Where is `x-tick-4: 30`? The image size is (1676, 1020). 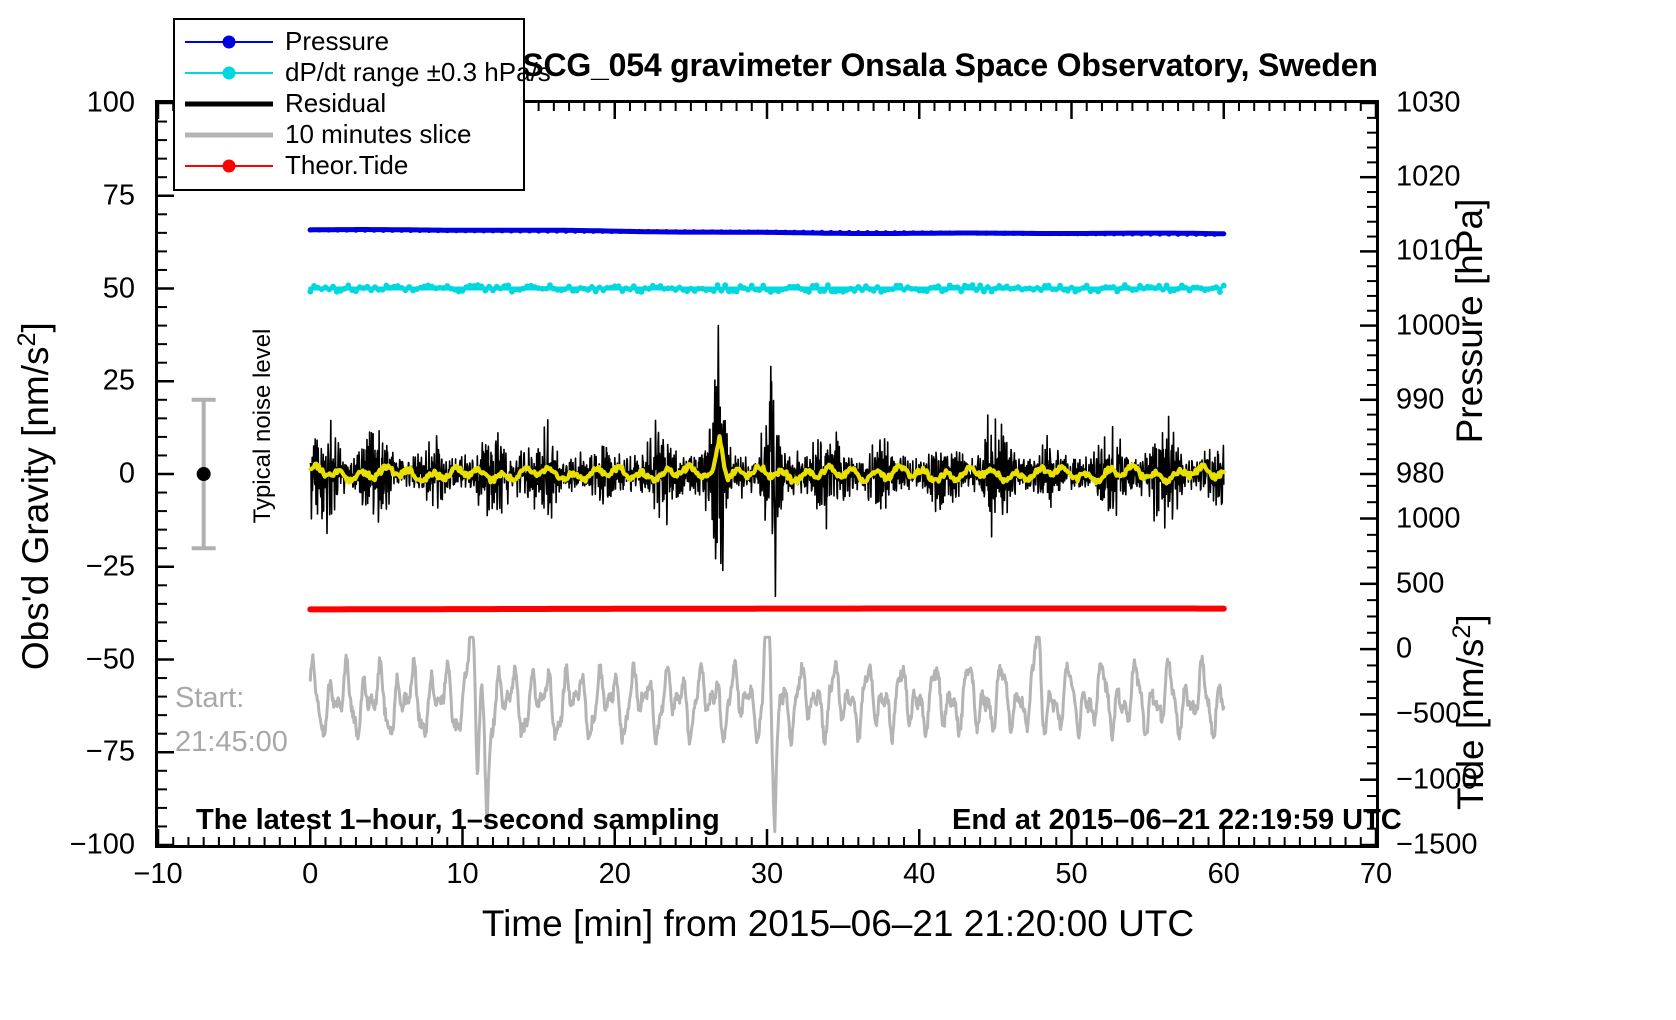 x-tick-4: 30 is located at coordinates (767, 874).